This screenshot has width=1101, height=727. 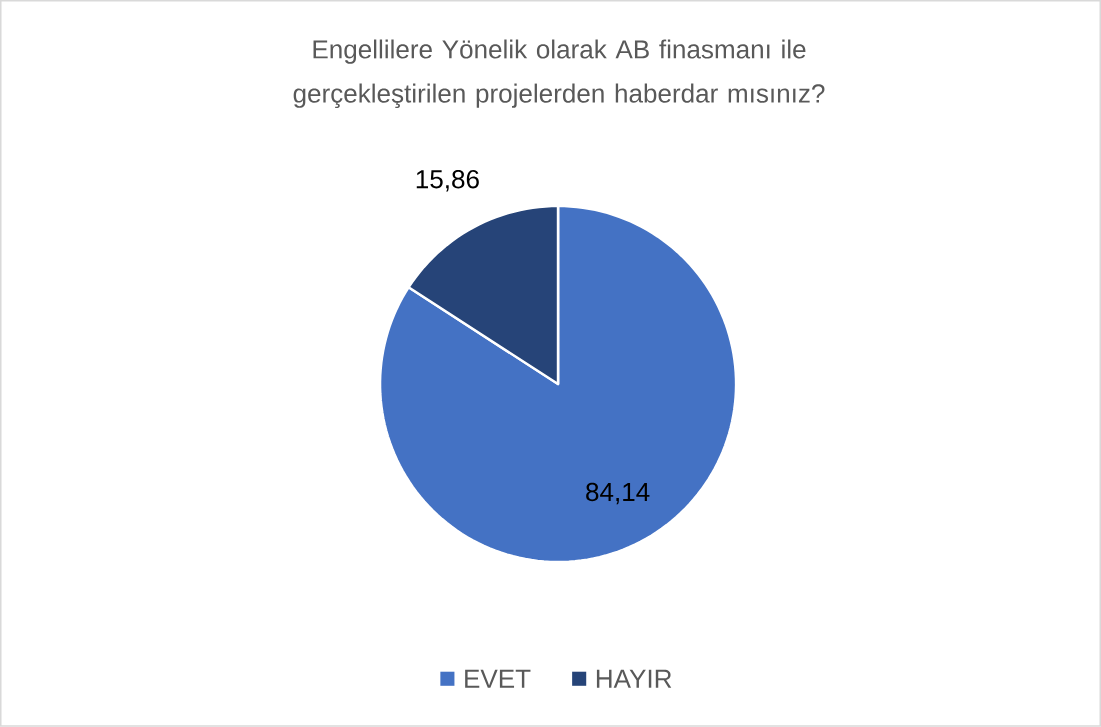 What do you see at coordinates (559, 74) in the screenshot?
I see `chart-title: Engellilere Yönelik olarak AB finasmanı ile gerçekleştirilen projelerden haberdar mısınız?` at bounding box center [559, 74].